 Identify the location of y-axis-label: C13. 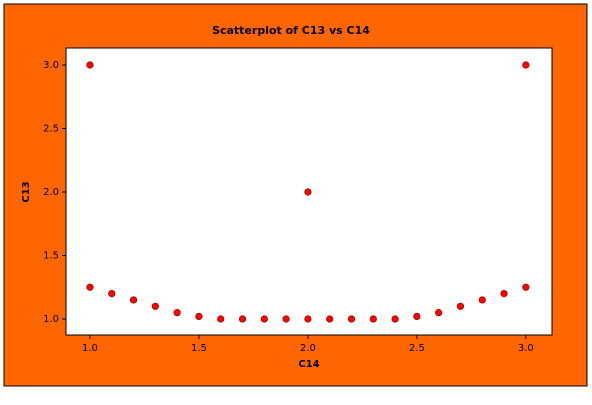
(26, 191).